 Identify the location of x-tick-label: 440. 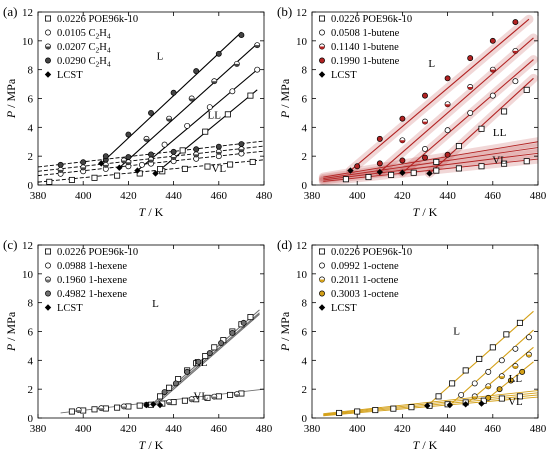
(447, 196).